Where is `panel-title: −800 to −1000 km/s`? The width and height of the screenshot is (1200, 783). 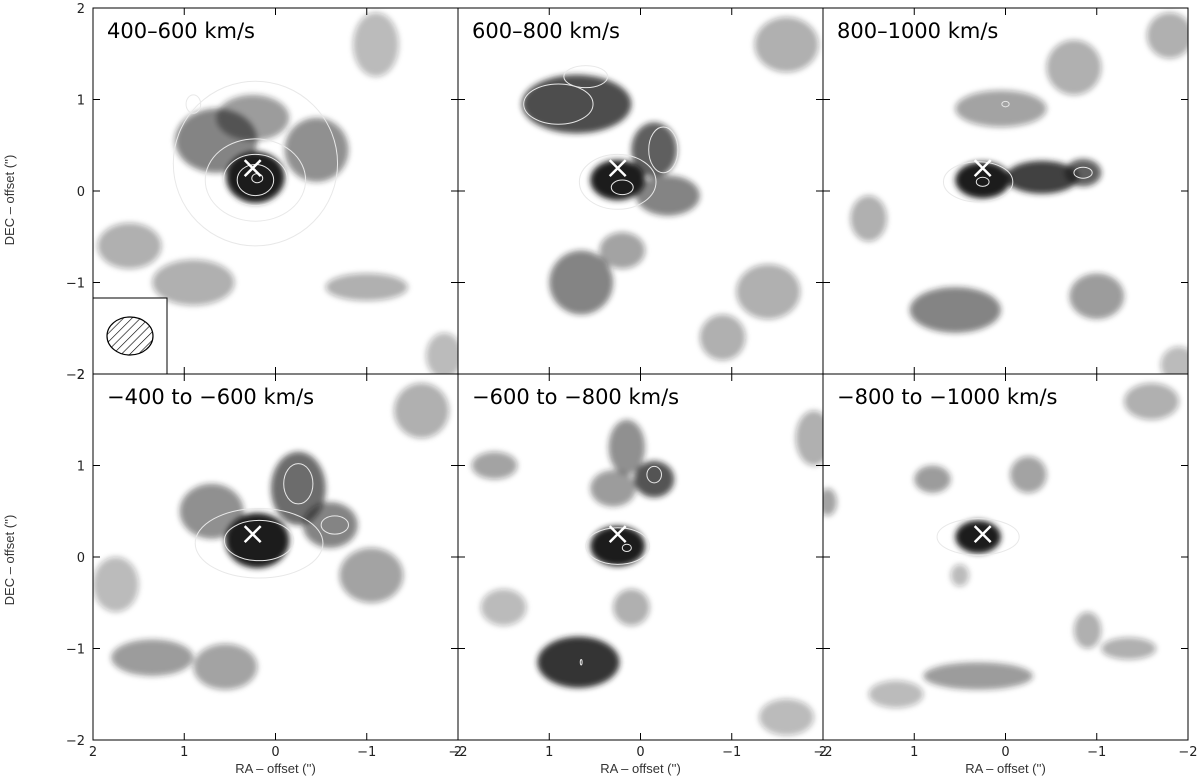
panel-title: −800 to −1000 km/s is located at coordinates (947, 397).